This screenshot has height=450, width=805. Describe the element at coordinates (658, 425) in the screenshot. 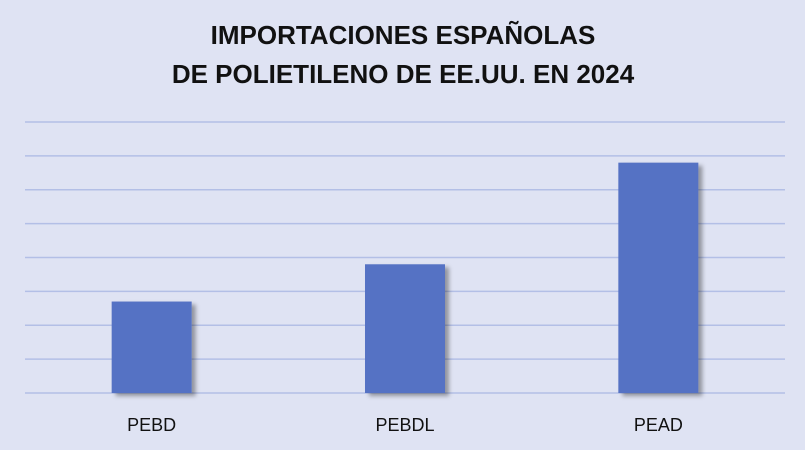

I see `x-tick-label: PEAD` at that location.